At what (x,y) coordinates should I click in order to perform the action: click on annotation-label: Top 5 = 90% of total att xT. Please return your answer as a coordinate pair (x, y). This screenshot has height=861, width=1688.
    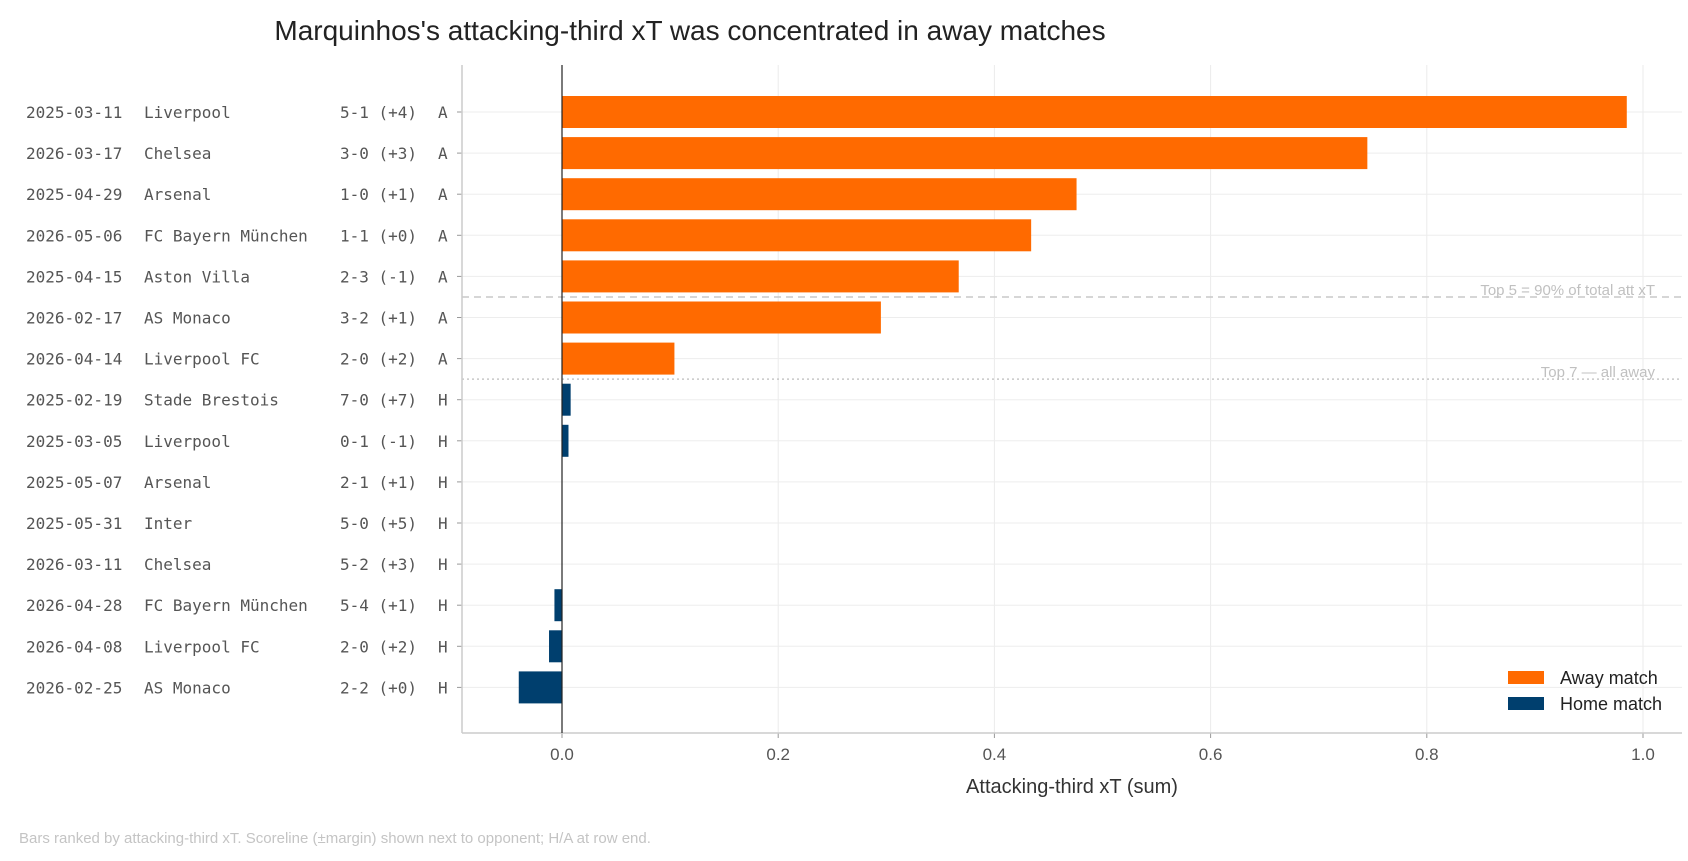
    Looking at the image, I should click on (1567, 290).